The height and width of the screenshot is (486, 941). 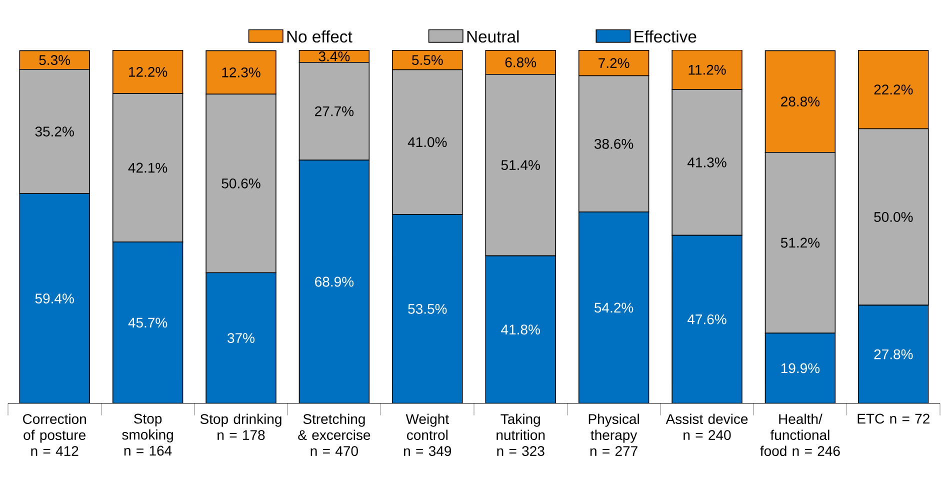 I want to click on data-label: 47.6%, so click(x=706, y=319).